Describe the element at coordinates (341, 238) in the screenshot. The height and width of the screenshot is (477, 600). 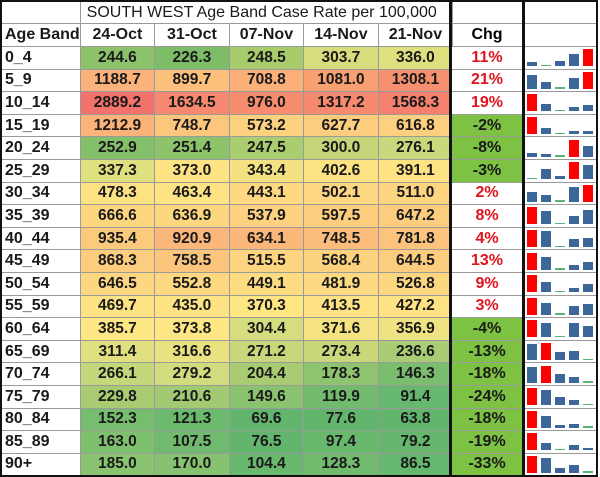
I see `rate-cell: 748.5` at that location.